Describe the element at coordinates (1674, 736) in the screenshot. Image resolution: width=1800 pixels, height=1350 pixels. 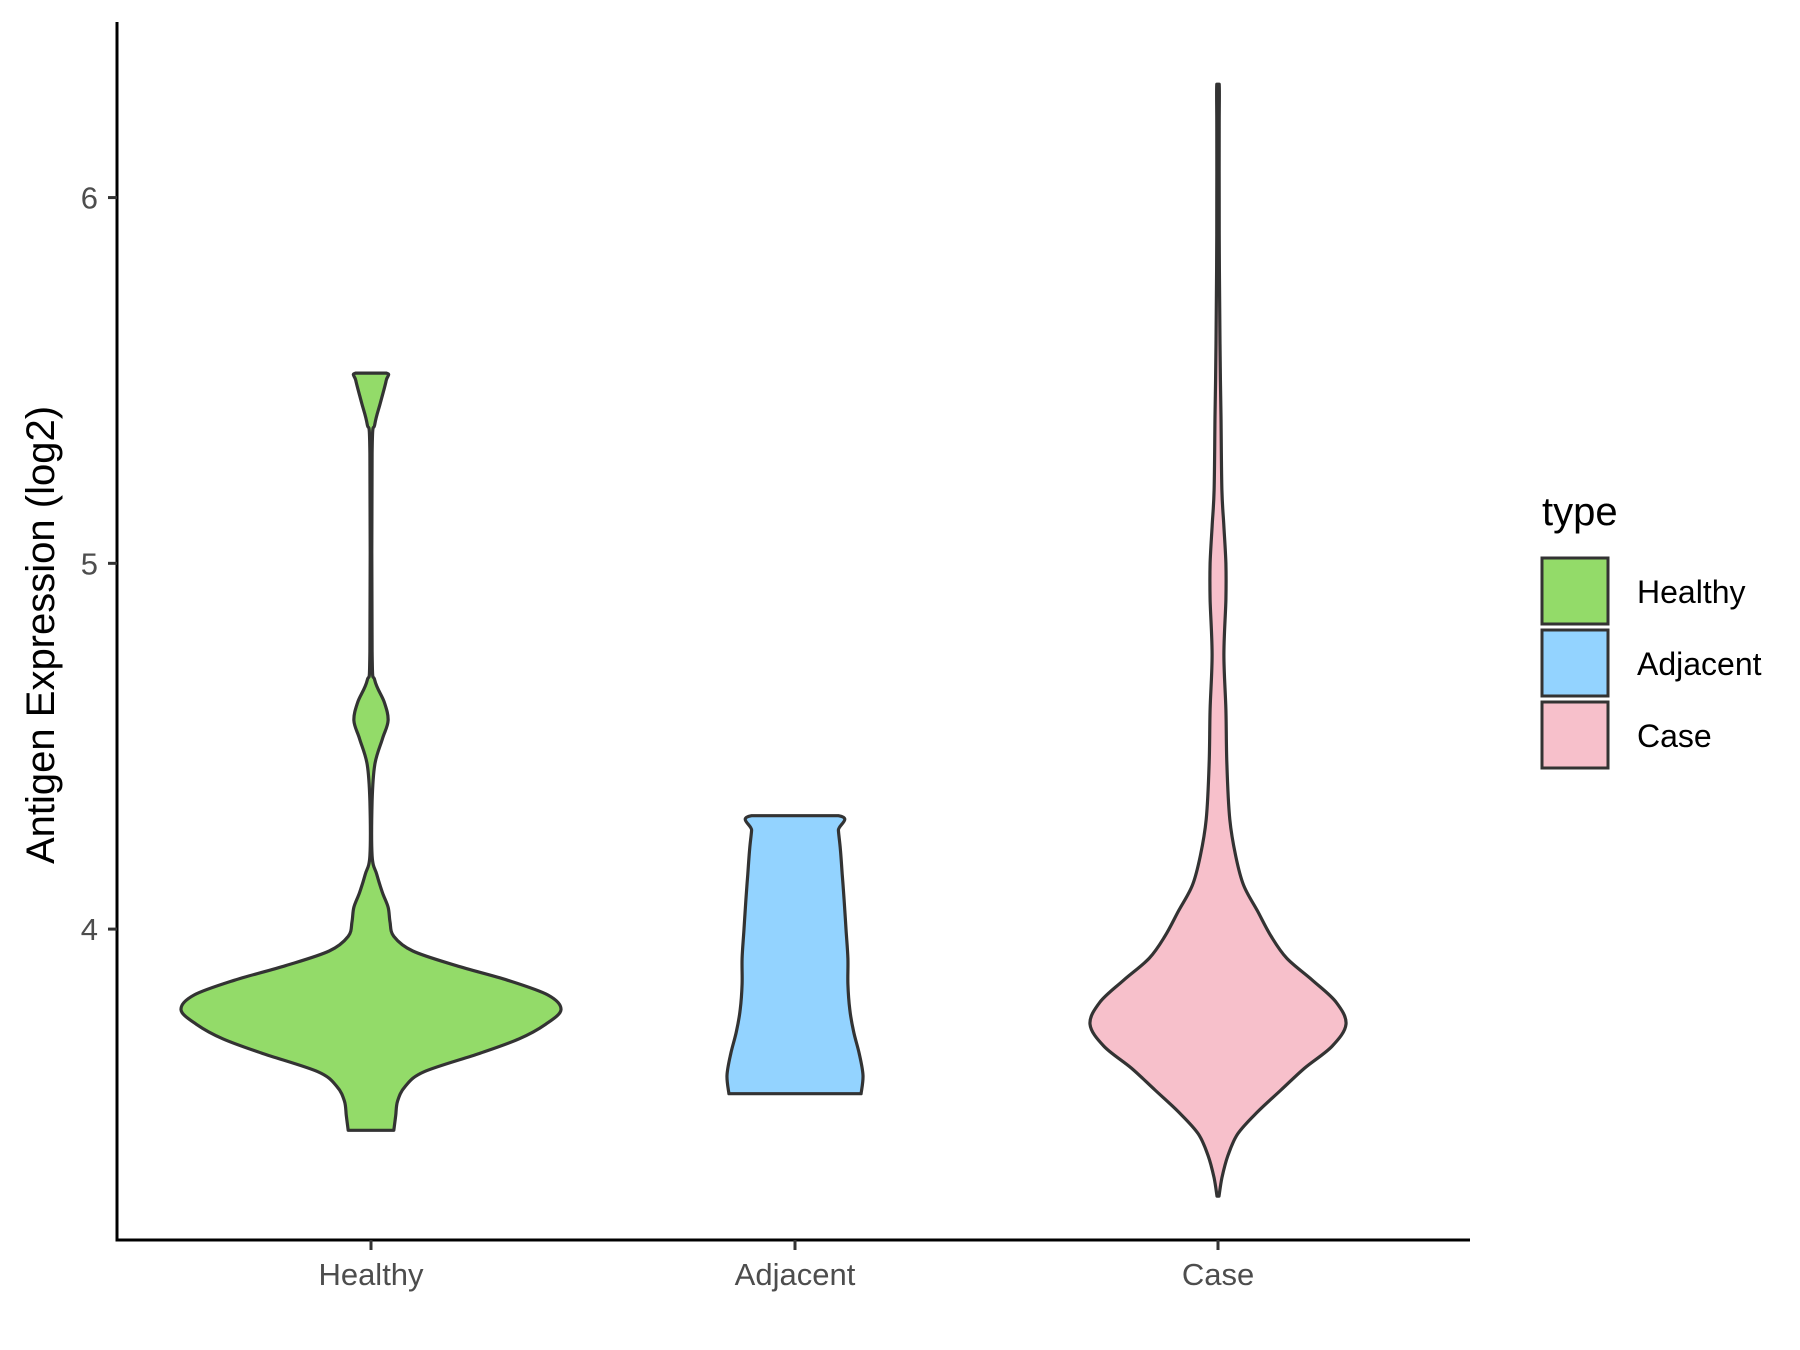
I see `legend-label: Case` at that location.